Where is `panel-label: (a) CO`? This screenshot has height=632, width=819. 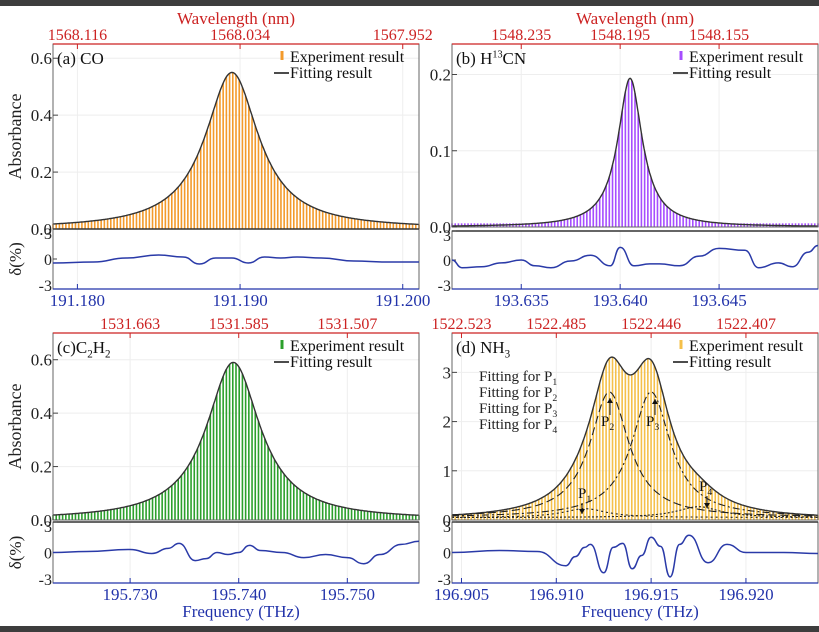 panel-label: (a) CO is located at coordinates (80, 58).